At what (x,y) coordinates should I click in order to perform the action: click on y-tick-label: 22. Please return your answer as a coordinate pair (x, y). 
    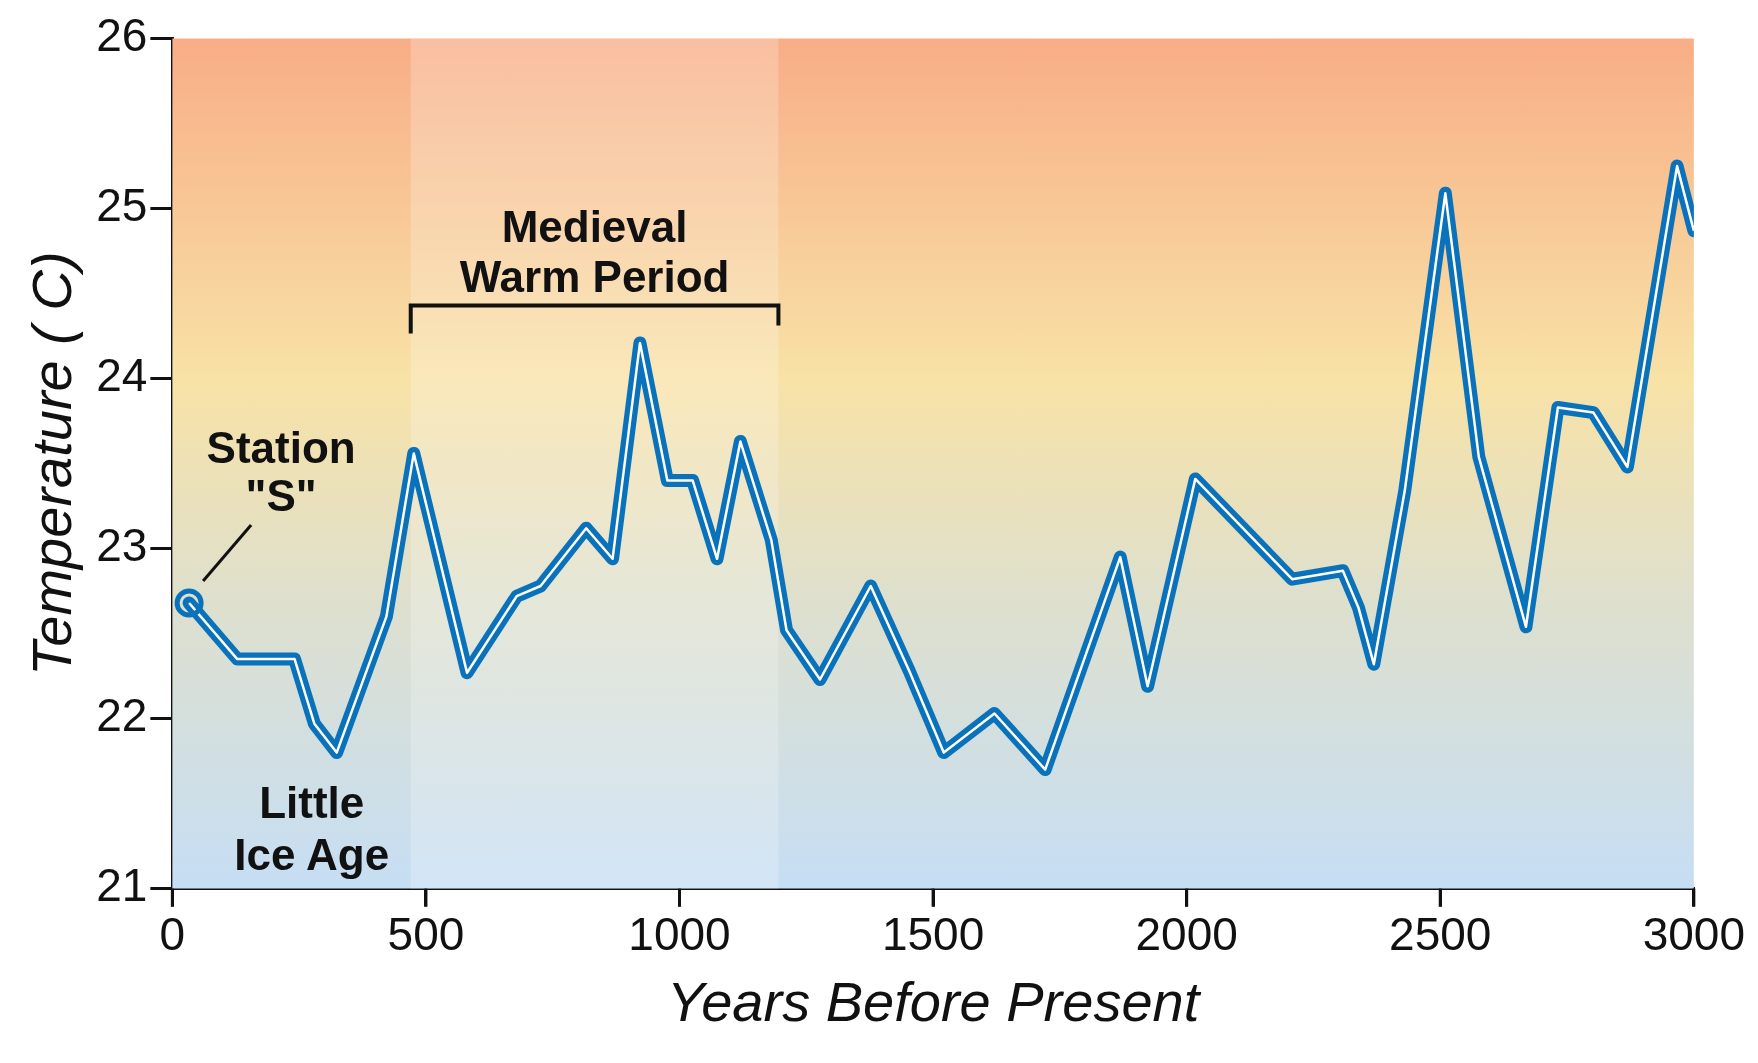
    Looking at the image, I should click on (122, 715).